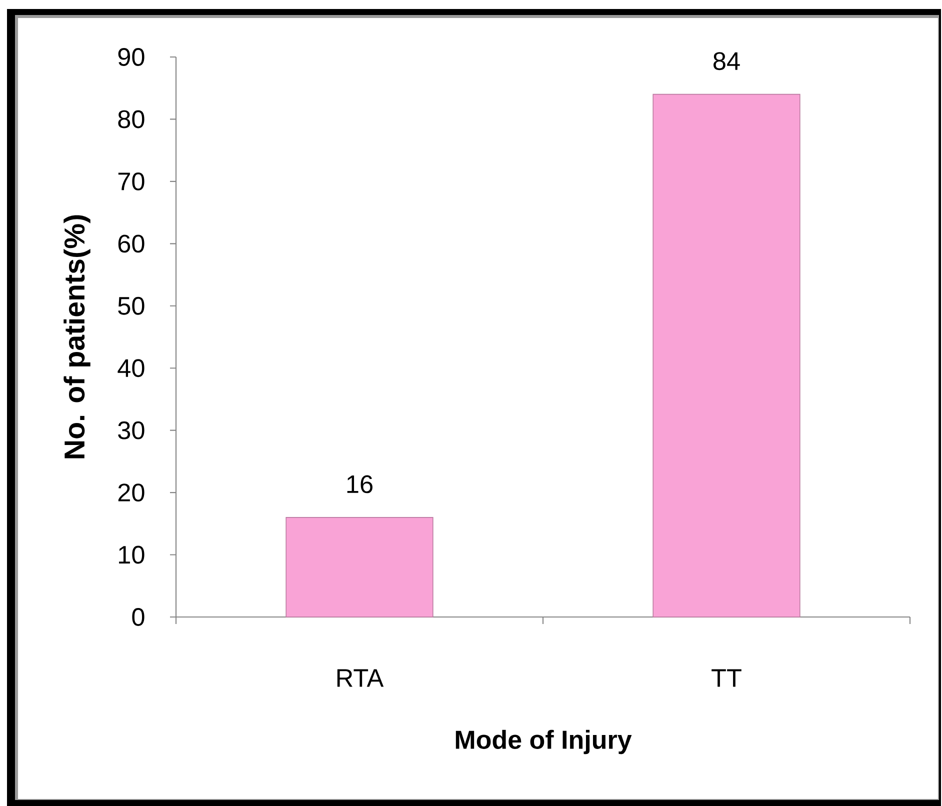 The width and height of the screenshot is (942, 806). Describe the element at coordinates (131, 555) in the screenshot. I see `y-tick-label: 10` at that location.